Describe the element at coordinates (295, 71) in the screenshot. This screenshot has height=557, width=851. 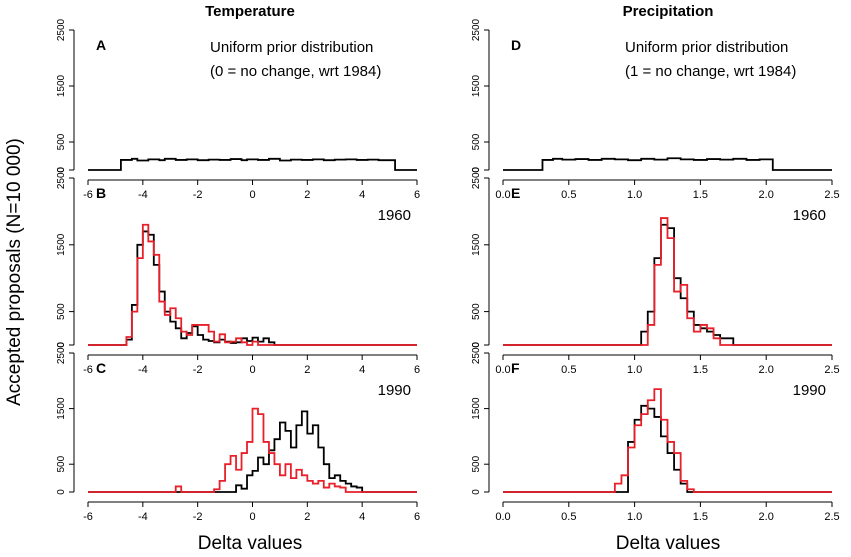
I see `panel-annotation: (0 = no change, wrt 1984)` at that location.